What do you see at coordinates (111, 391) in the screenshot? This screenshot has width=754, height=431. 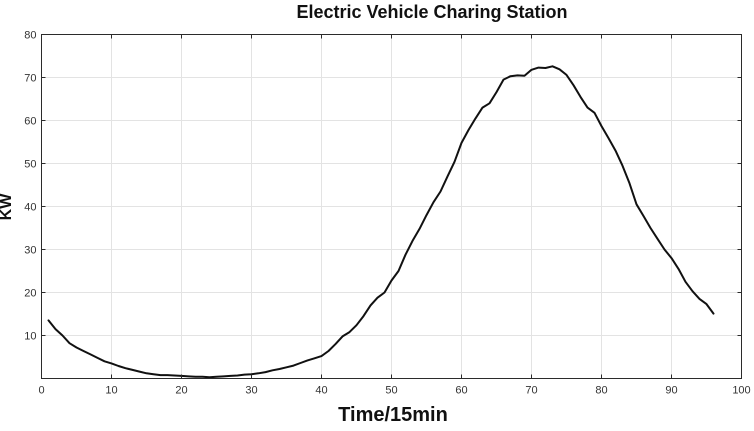 I see `x-tick-label: 10` at bounding box center [111, 391].